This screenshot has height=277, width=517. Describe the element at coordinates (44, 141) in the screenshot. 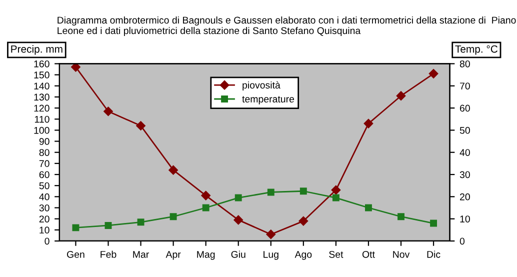

I see `y-tick-label: 90` at that location.